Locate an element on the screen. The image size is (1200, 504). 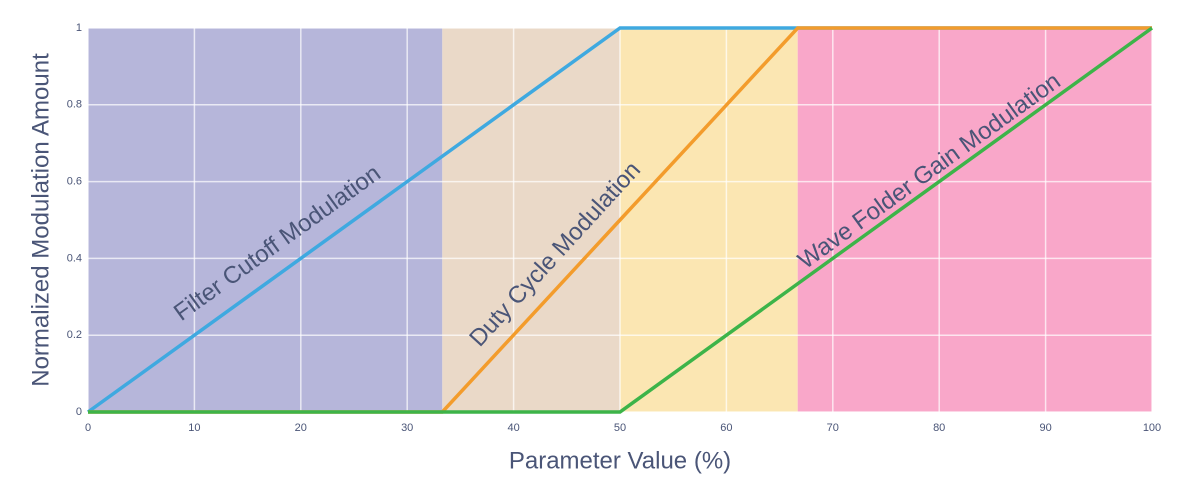
x-tick-label: 50 is located at coordinates (620, 428).